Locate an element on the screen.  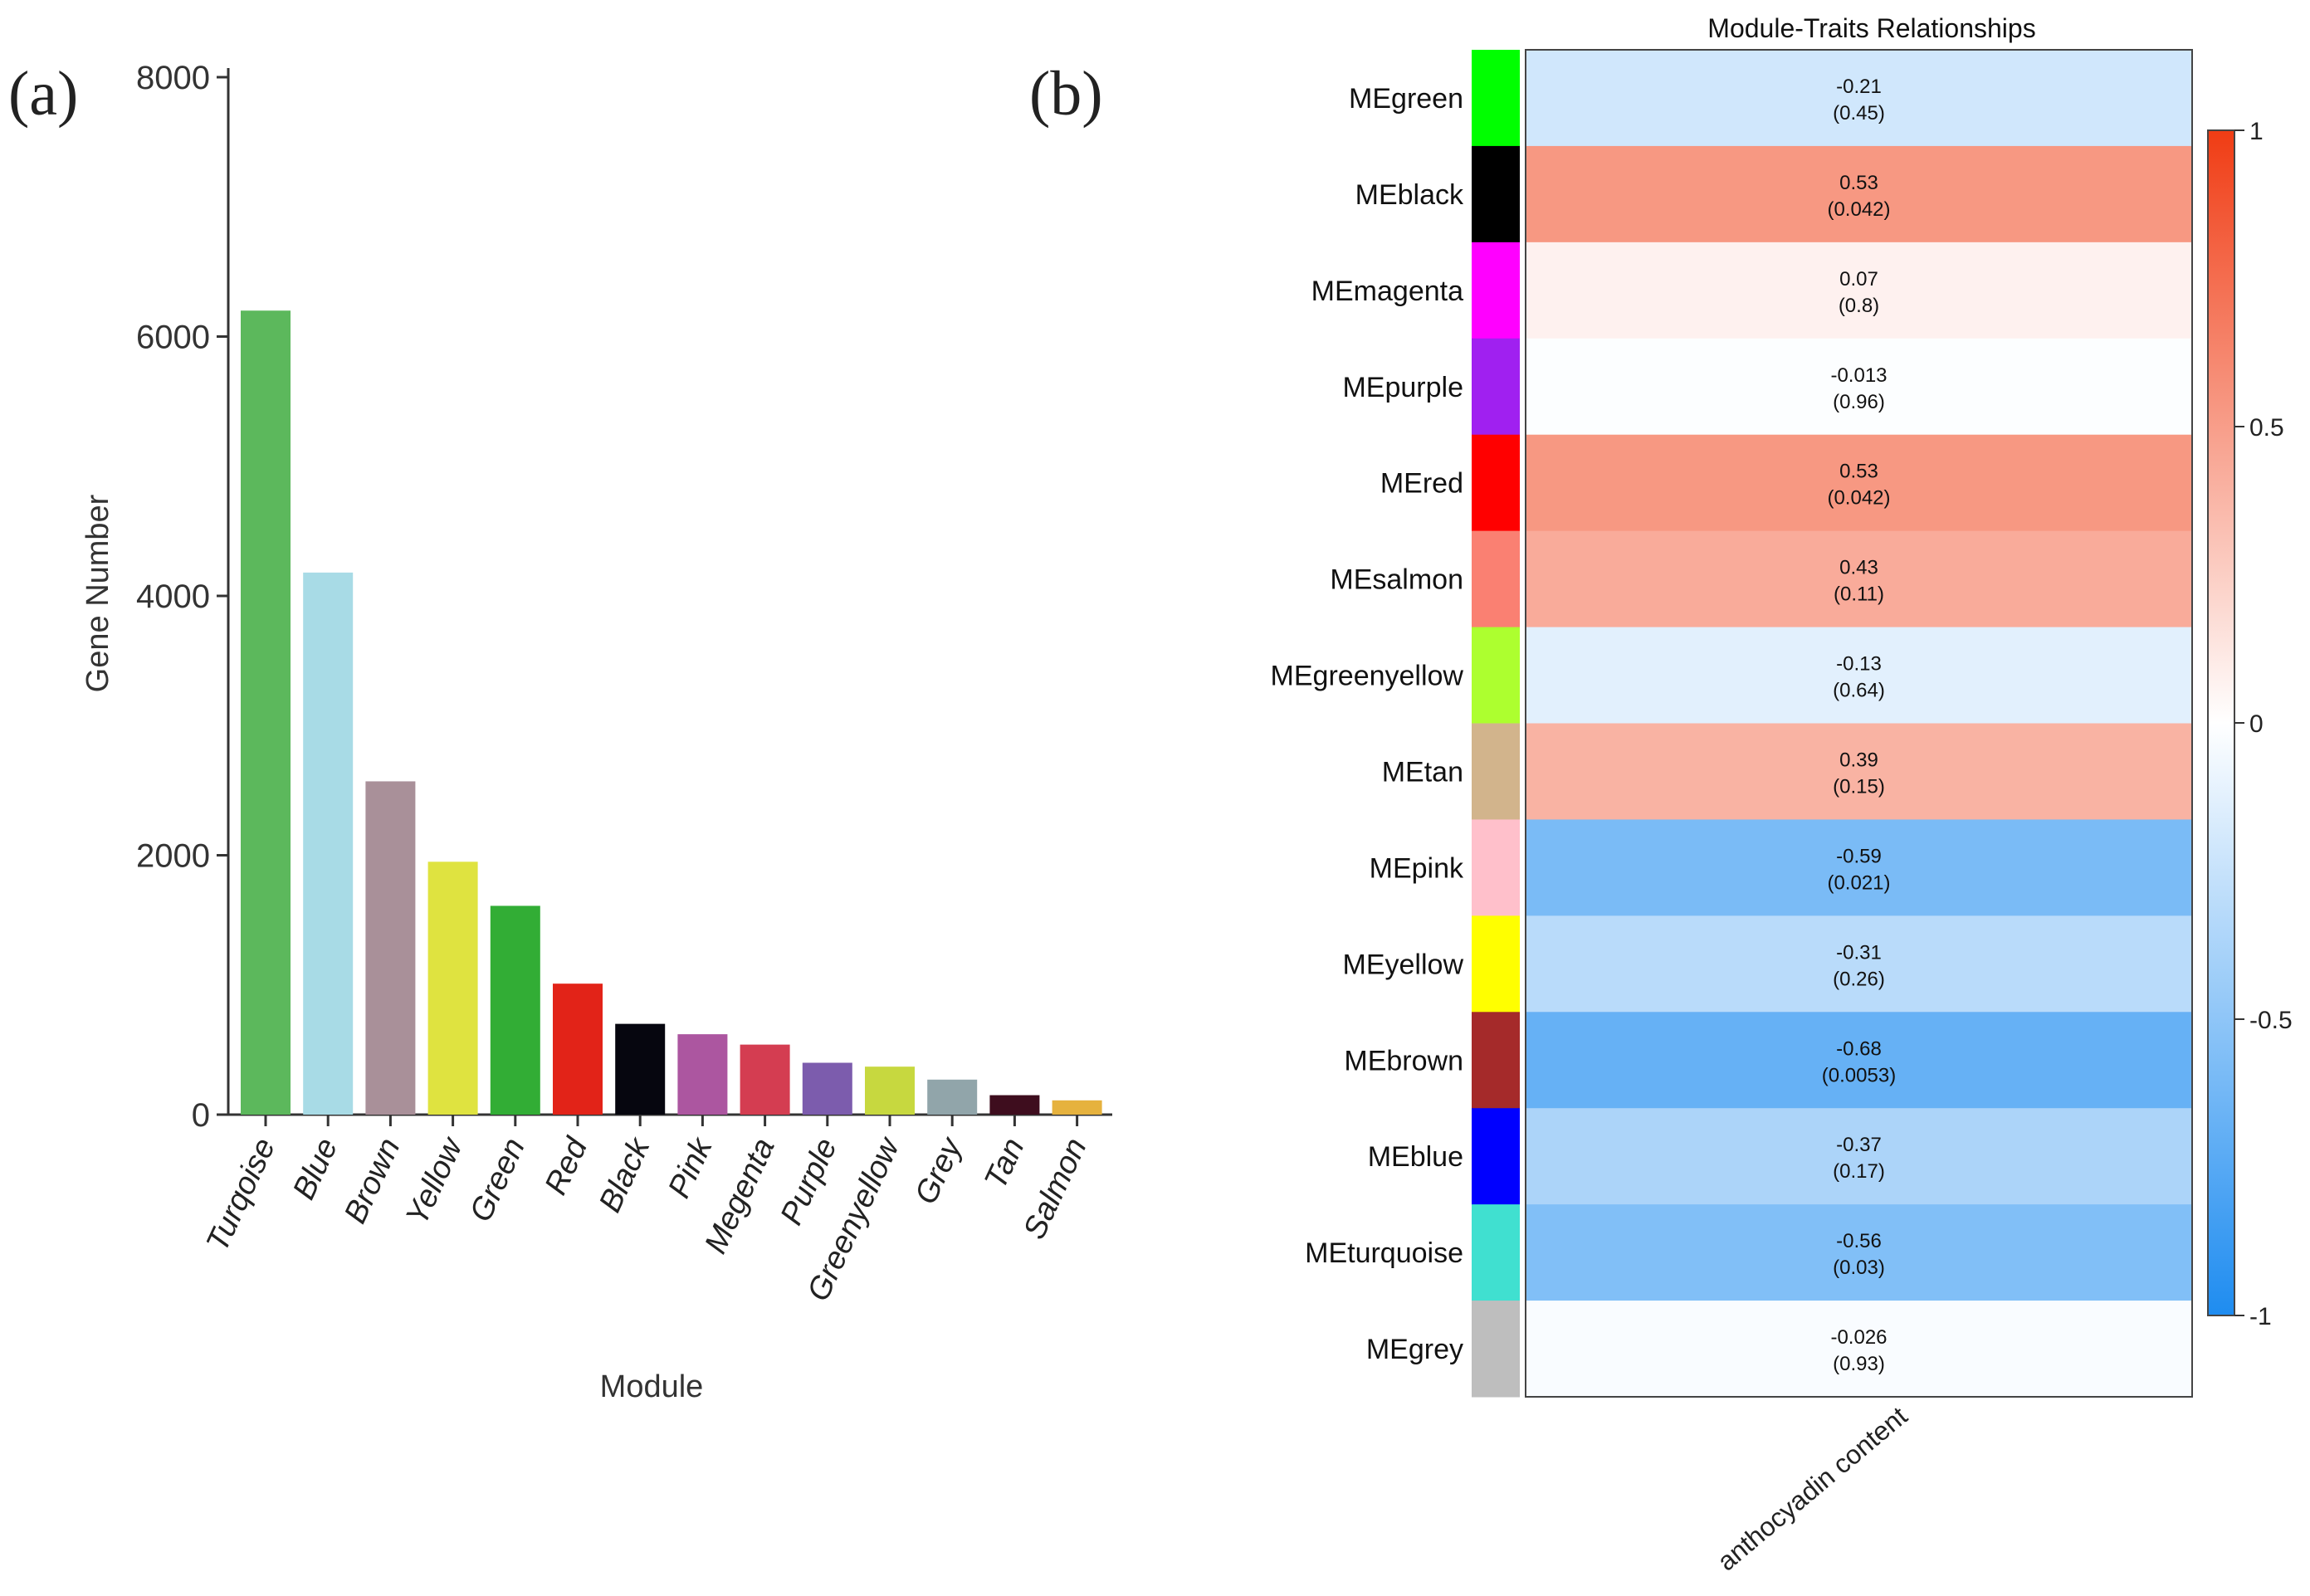
colorbar-tick-label: -1 is located at coordinates (2260, 1316).